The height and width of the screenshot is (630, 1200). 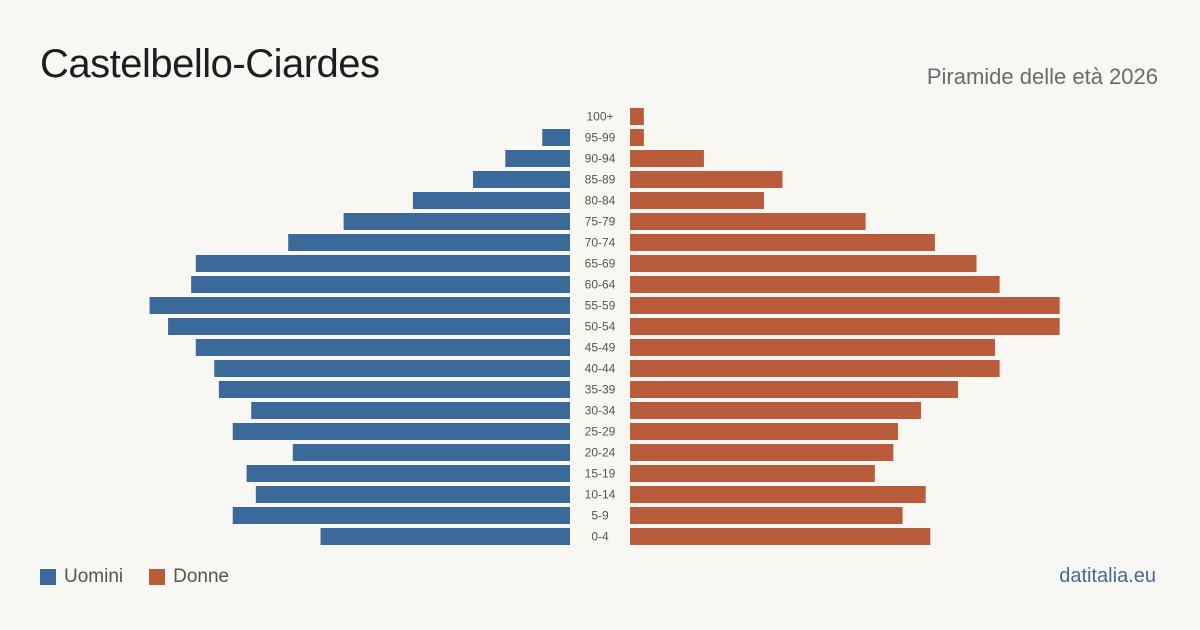 What do you see at coordinates (600, 243) in the screenshot?
I see `age-label-70-74: 70-74` at bounding box center [600, 243].